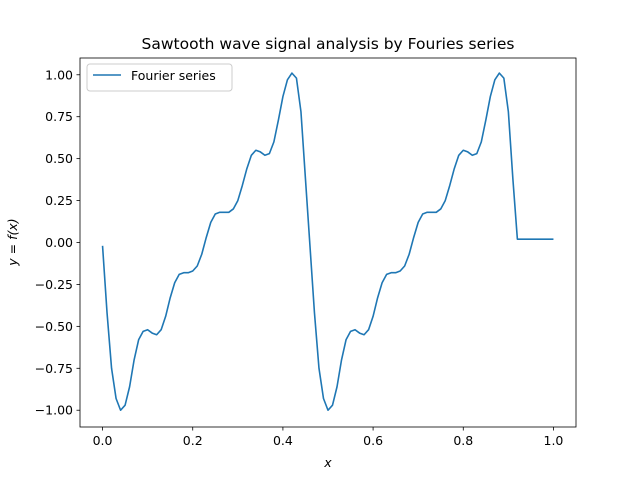  I want to click on x-tick-label: 0.0, so click(103, 440).